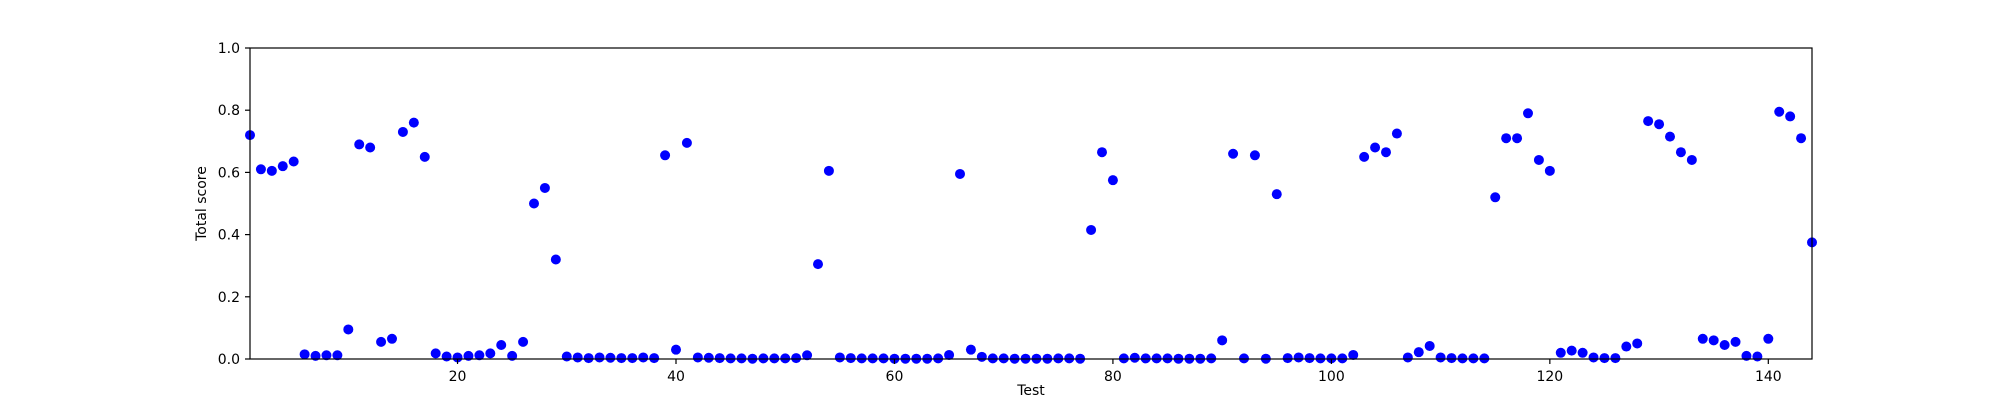  Describe the element at coordinates (1113, 377) in the screenshot. I see `x-tick-label: 80` at that location.